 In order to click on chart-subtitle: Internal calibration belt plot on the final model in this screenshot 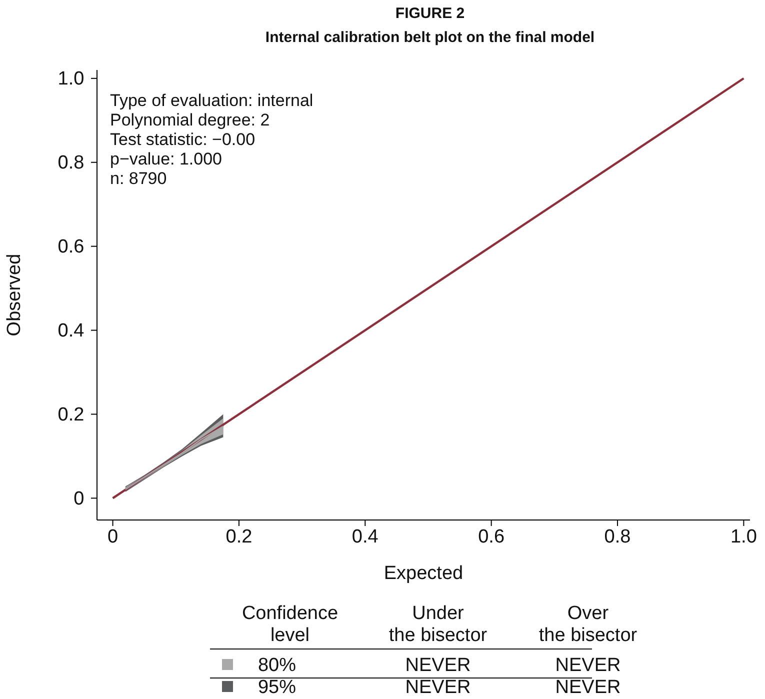, I will do `click(430, 37)`.